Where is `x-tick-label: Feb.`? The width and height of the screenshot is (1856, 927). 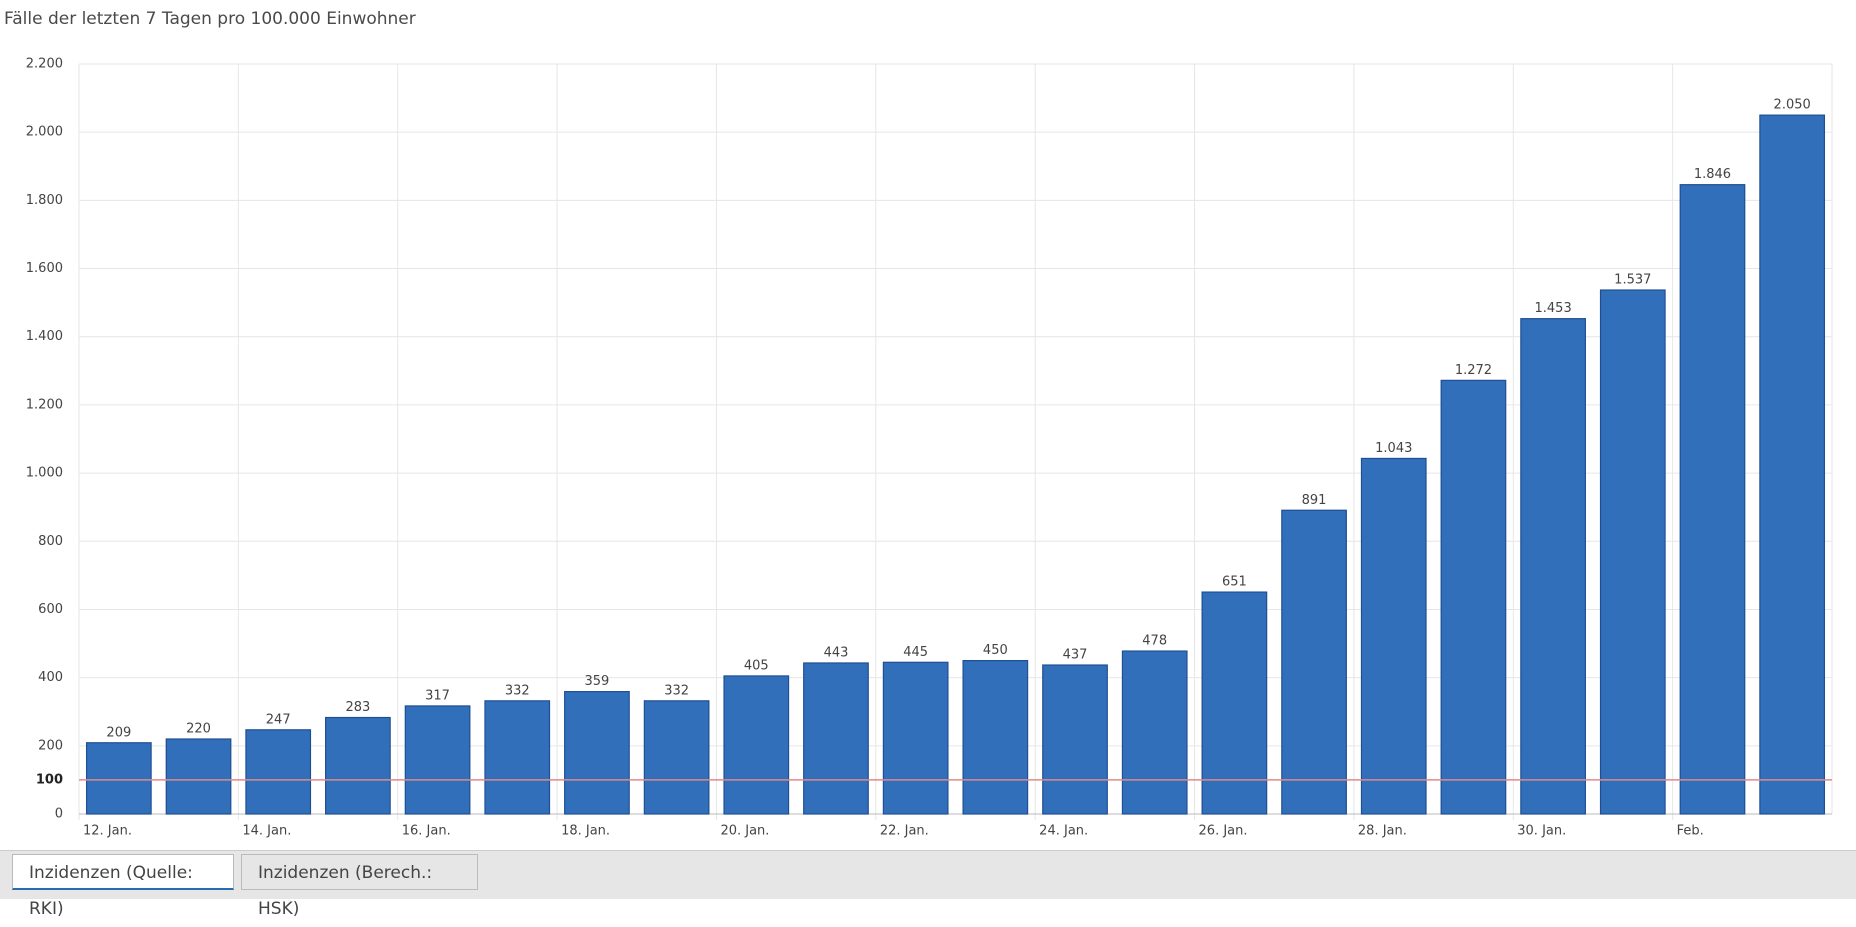
x-tick-label: Feb. is located at coordinates (1690, 831).